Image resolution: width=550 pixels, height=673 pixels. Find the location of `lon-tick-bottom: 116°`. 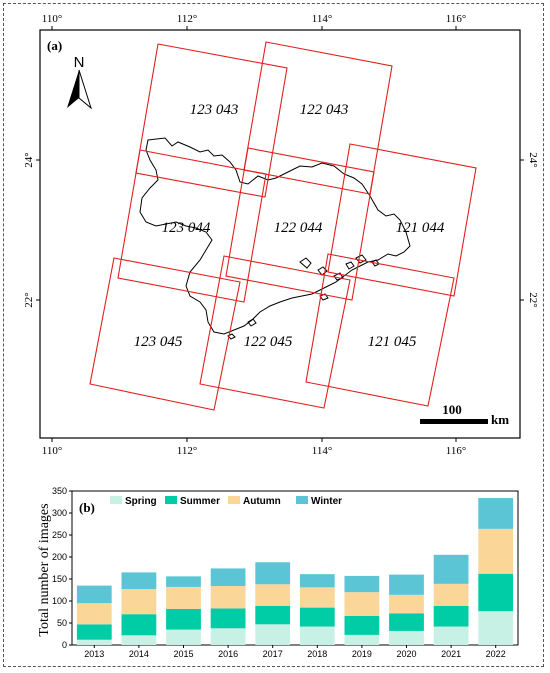

lon-tick-bottom: 116° is located at coordinates (456, 451).